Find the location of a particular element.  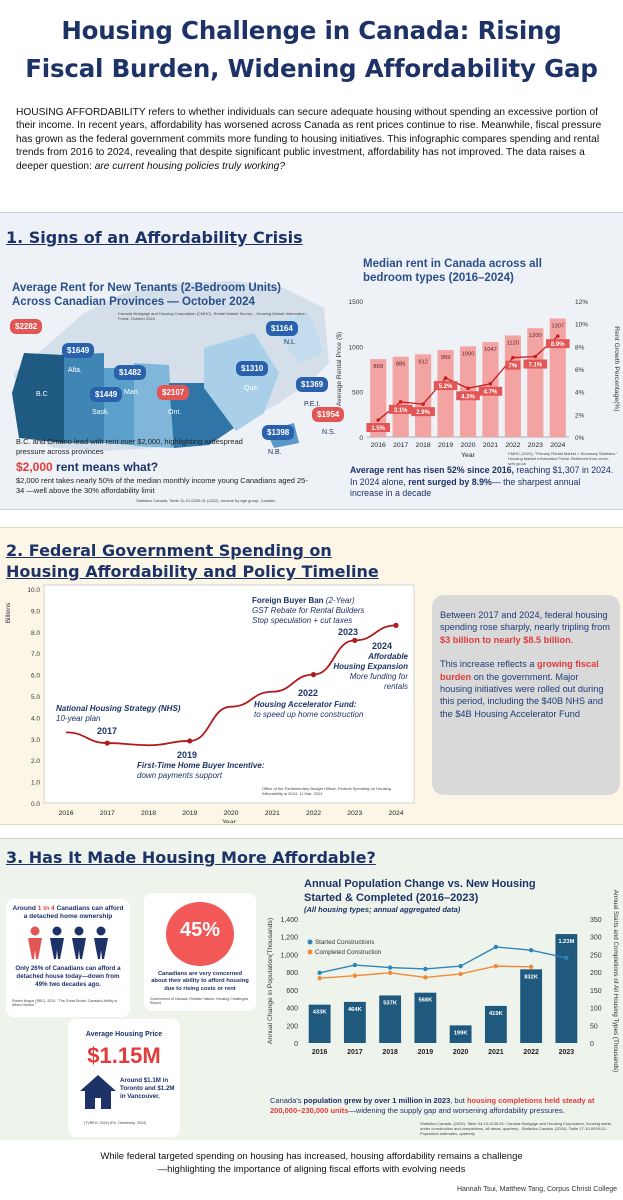

pop-y-tick: 1,200 is located at coordinates (289, 938).